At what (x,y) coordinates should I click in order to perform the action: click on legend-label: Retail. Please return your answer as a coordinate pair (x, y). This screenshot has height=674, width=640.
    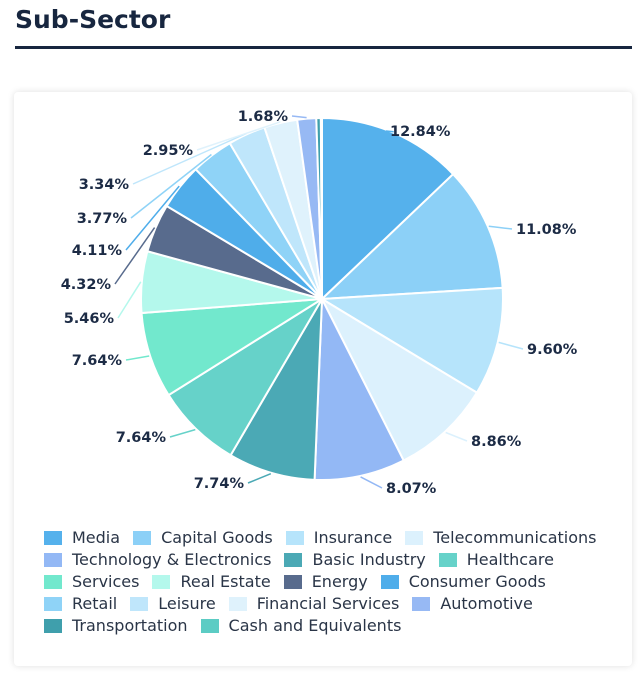
    Looking at the image, I should click on (95, 603).